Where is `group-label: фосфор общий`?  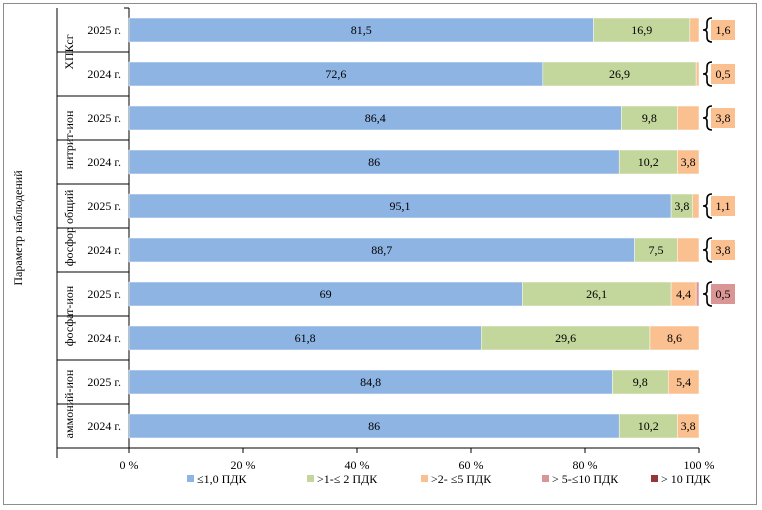
group-label: фосфор общий is located at coordinates (69, 227).